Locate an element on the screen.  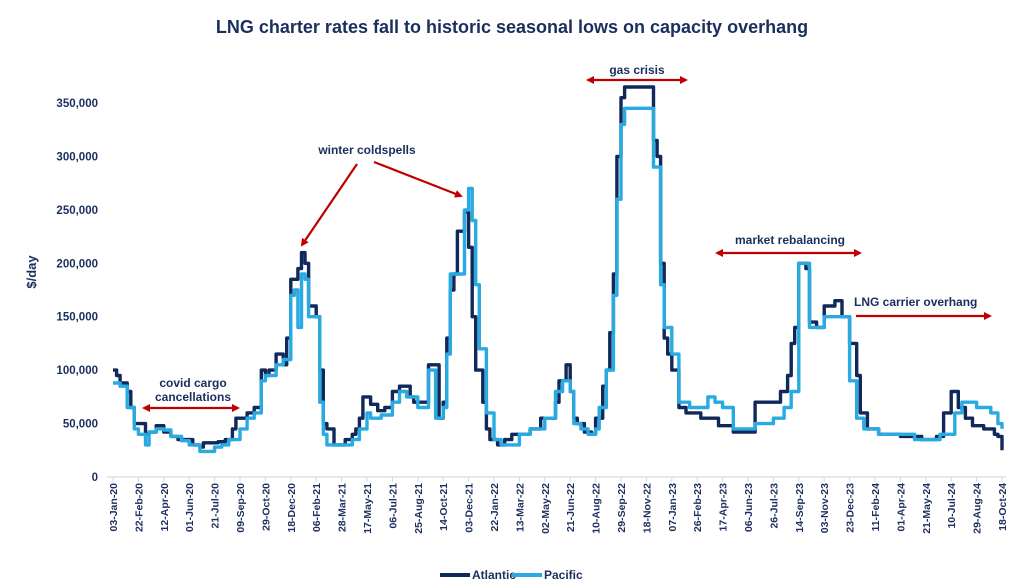
x-tick-label: 17-Apr-23 is located at coordinates (724, 507).